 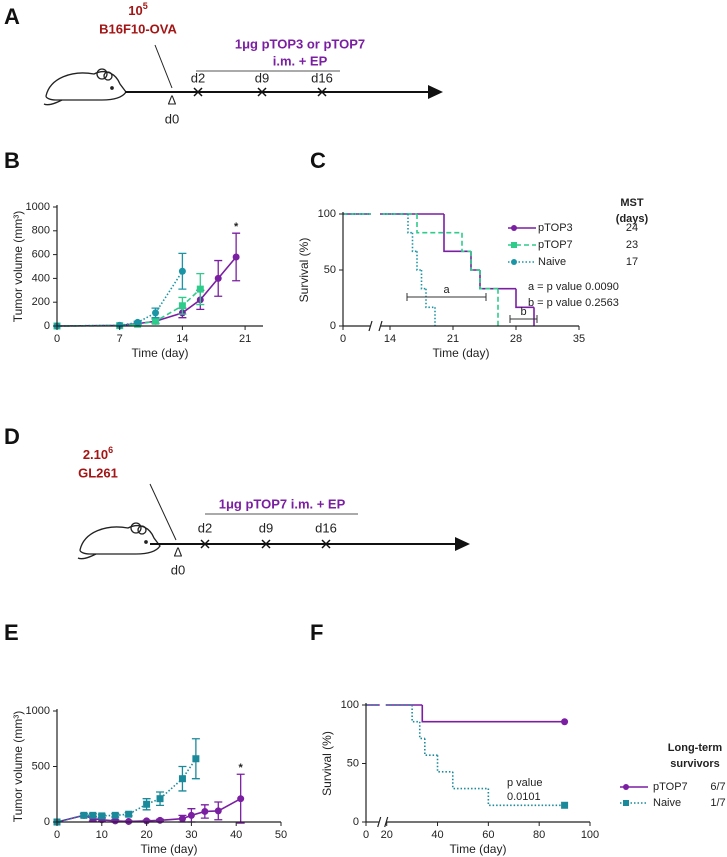 What do you see at coordinates (632, 245) in the screenshot?
I see `legend-summary: 23` at bounding box center [632, 245].